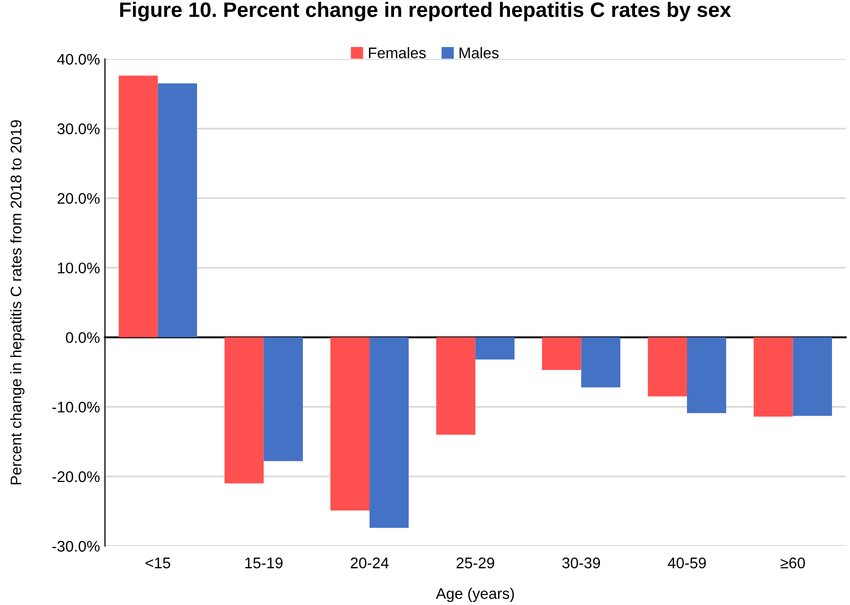 This screenshot has width=850, height=605. I want to click on x-tick-label: 25-29, so click(475, 563).